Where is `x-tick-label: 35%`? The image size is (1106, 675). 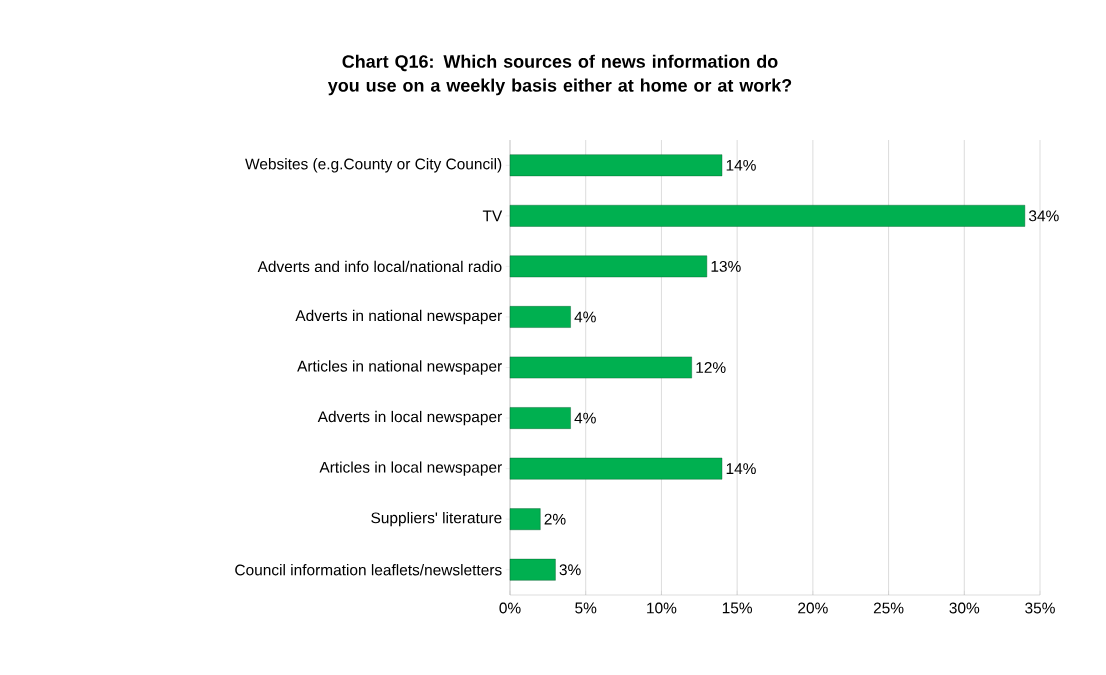 x-tick-label: 35% is located at coordinates (1040, 608).